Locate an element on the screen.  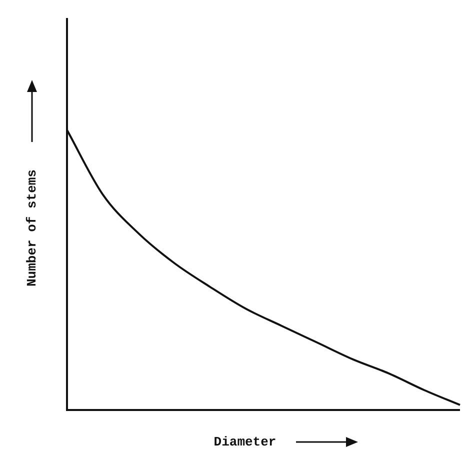
x-axis-title: Diameter is located at coordinates (245, 442).